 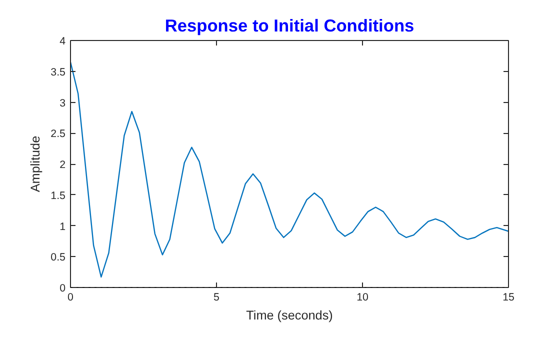 I want to click on y-tick-label: 3.5, so click(x=58, y=72).